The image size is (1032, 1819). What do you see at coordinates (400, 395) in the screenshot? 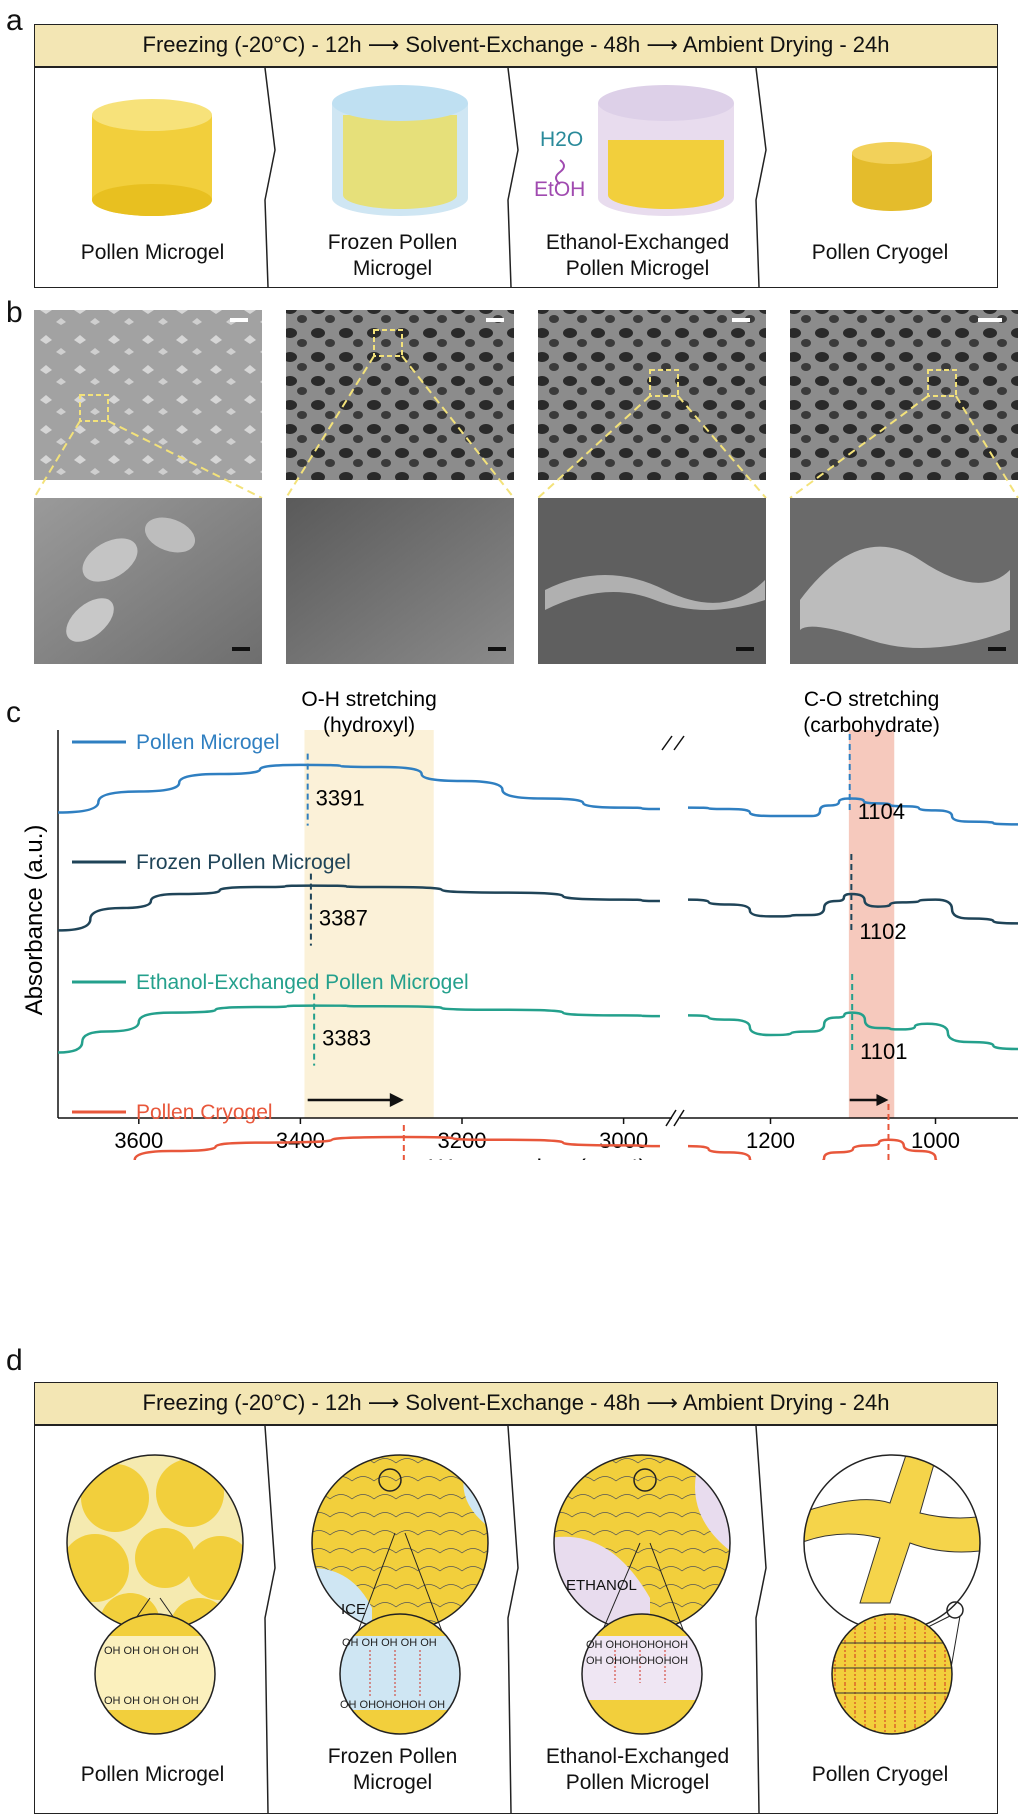
I see `sem-top-frozen` at bounding box center [400, 395].